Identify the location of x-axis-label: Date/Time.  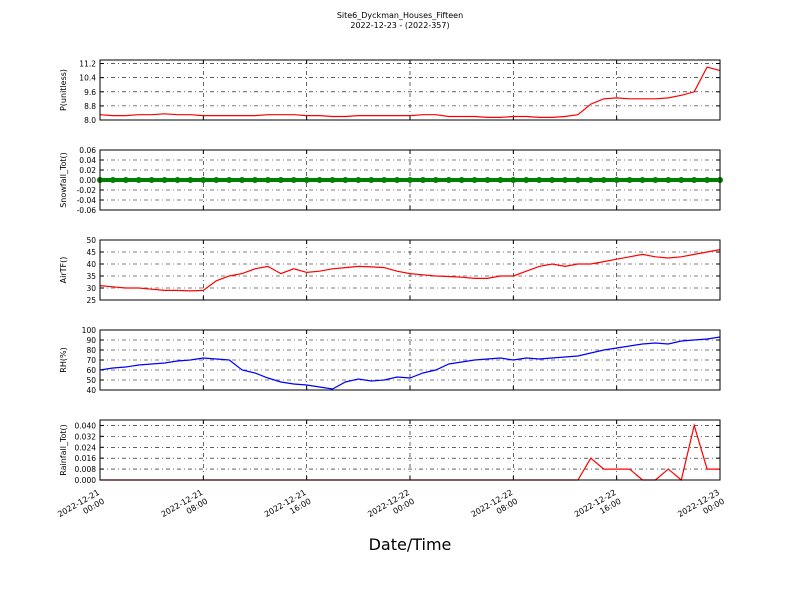
(410, 544).